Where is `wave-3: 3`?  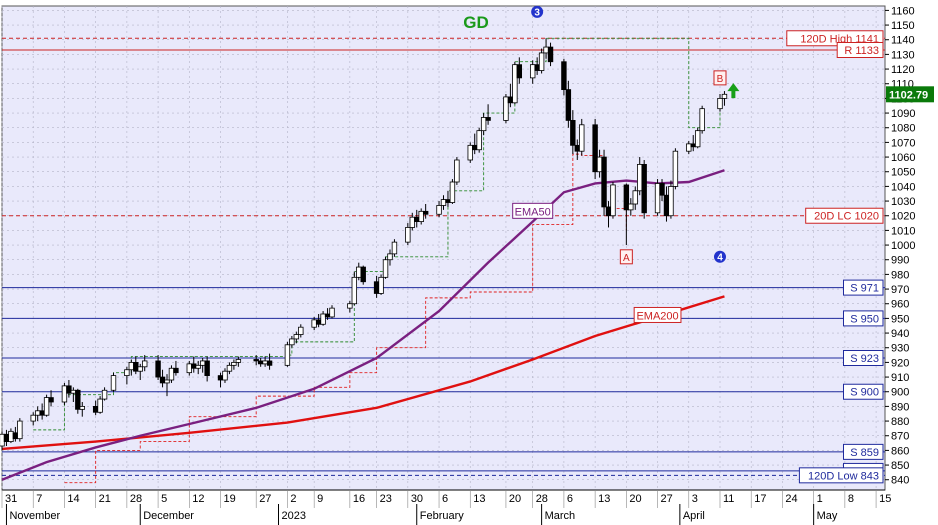
wave-3: 3 is located at coordinates (537, 12).